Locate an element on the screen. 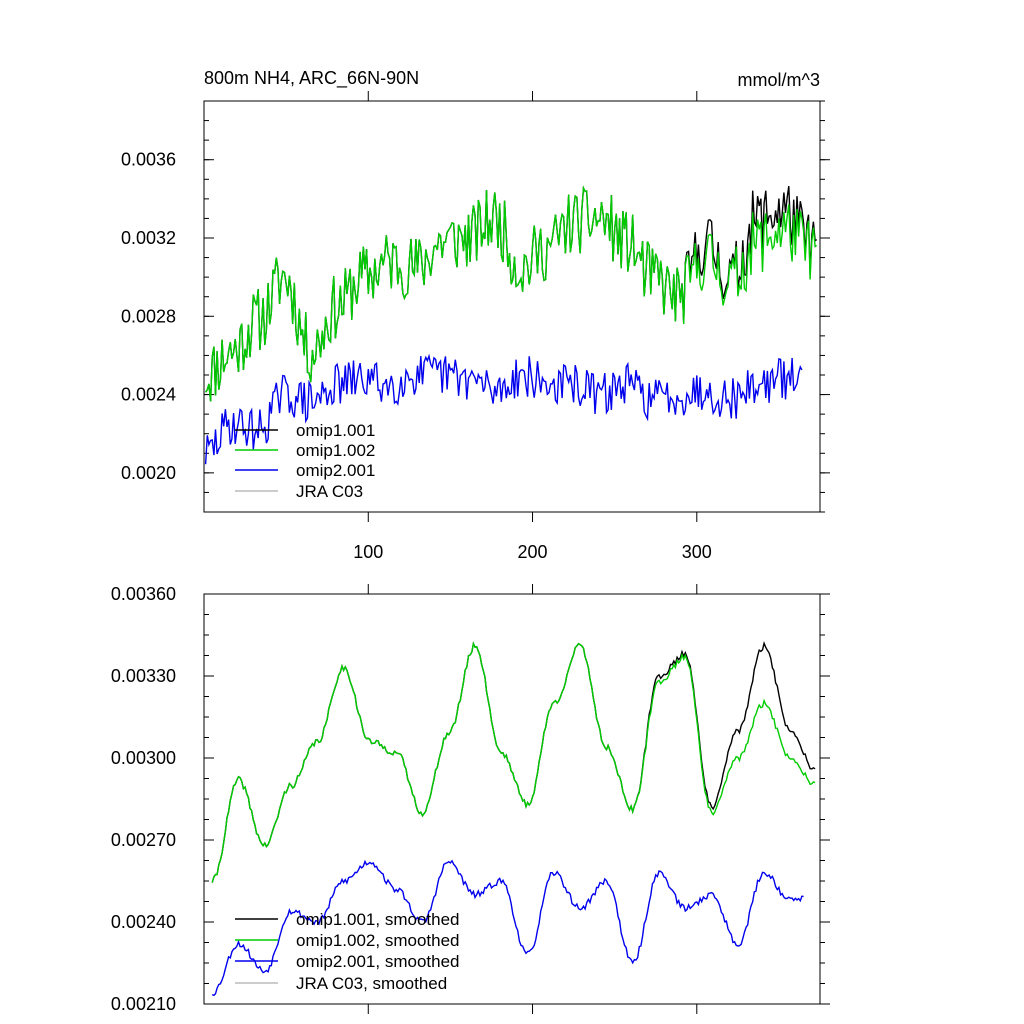 The height and width of the screenshot is (1024, 1024). x-tick-label: 100 is located at coordinates (368, 552).